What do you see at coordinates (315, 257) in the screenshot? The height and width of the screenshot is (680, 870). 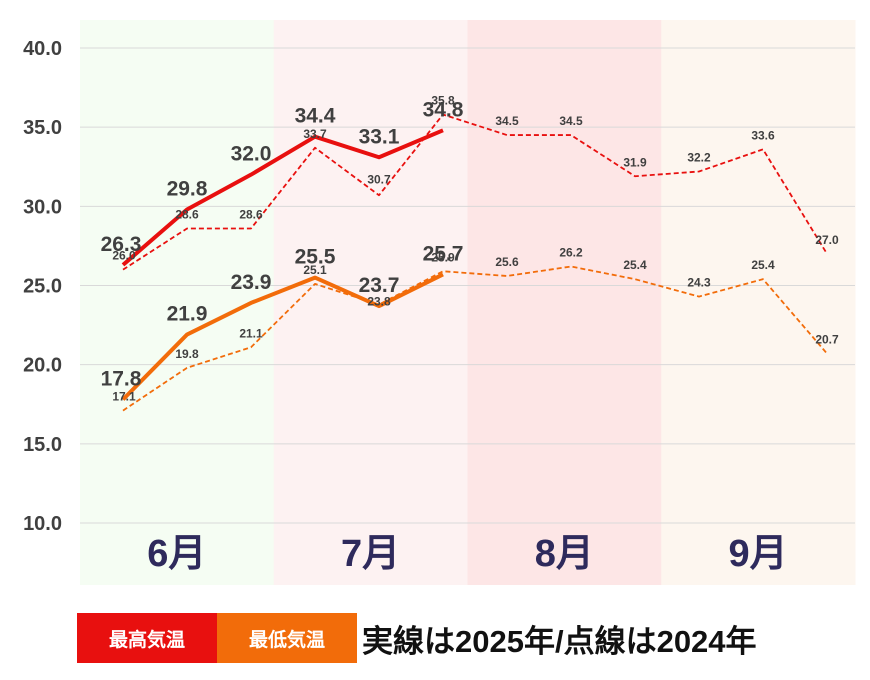 I see `data-label: 25.5` at bounding box center [315, 257].